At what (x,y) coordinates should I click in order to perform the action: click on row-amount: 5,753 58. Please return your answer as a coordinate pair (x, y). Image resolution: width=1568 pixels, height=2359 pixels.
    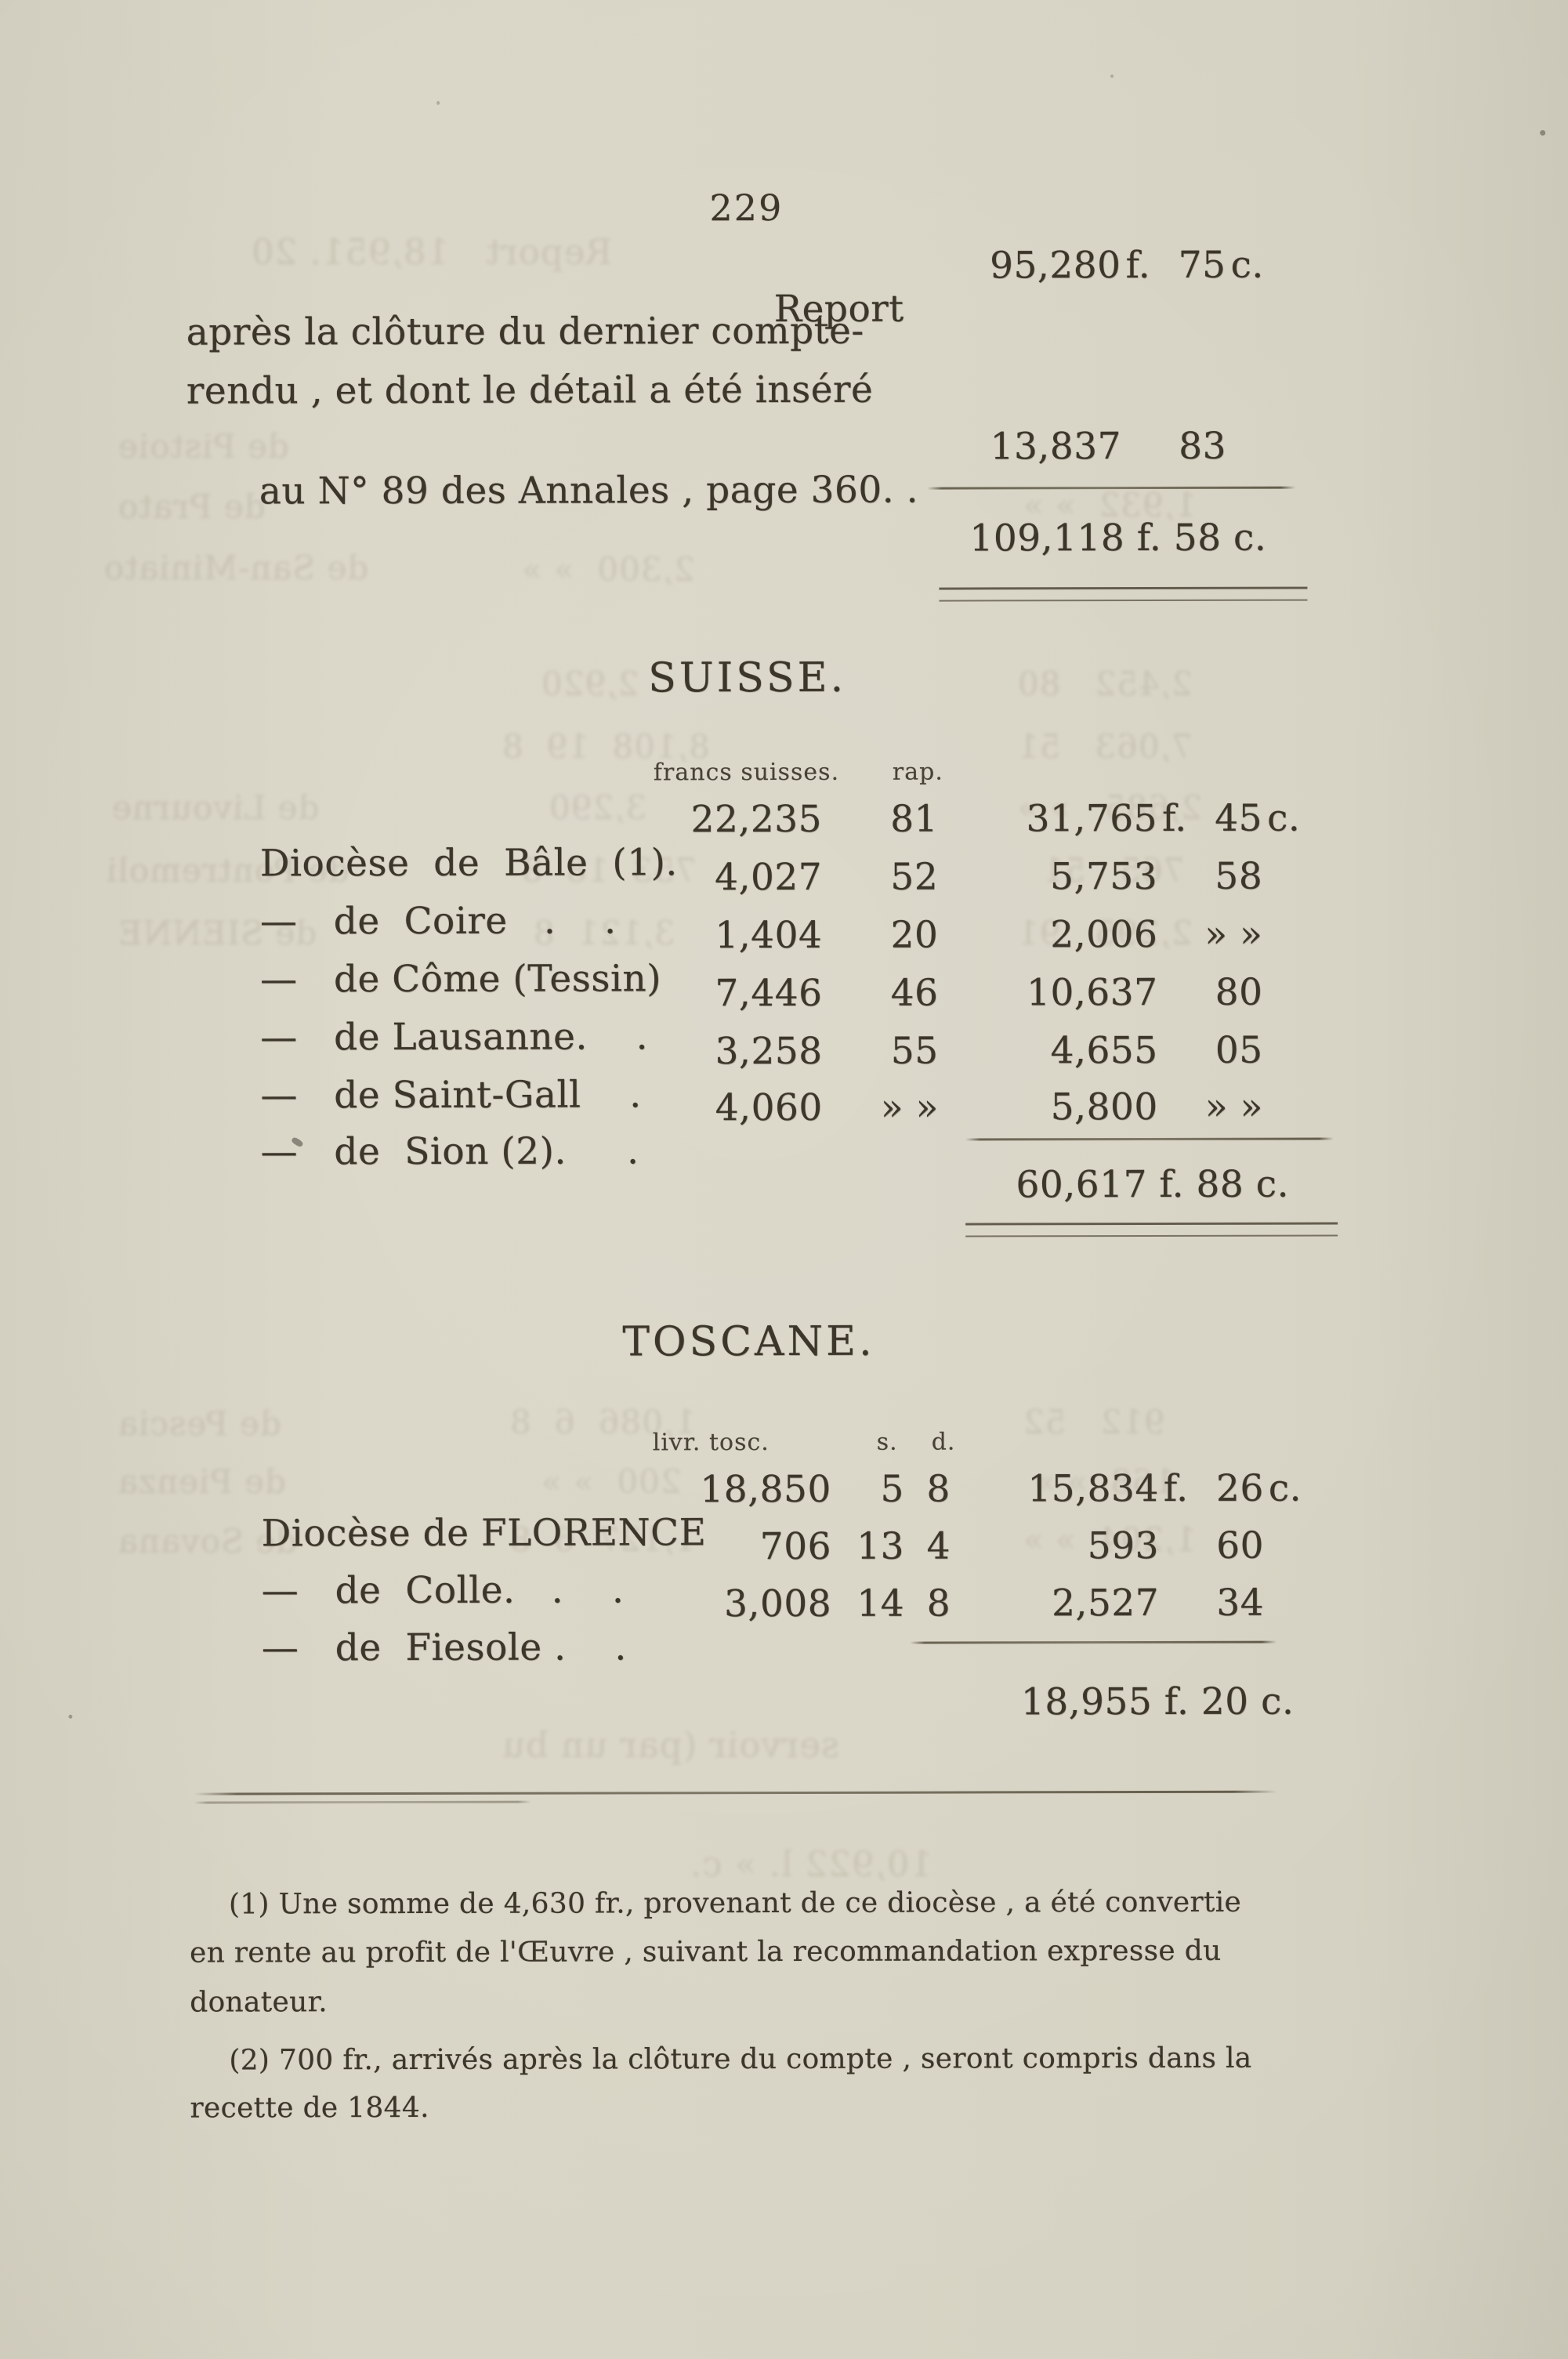
    Looking at the image, I should click on (1129, 877).